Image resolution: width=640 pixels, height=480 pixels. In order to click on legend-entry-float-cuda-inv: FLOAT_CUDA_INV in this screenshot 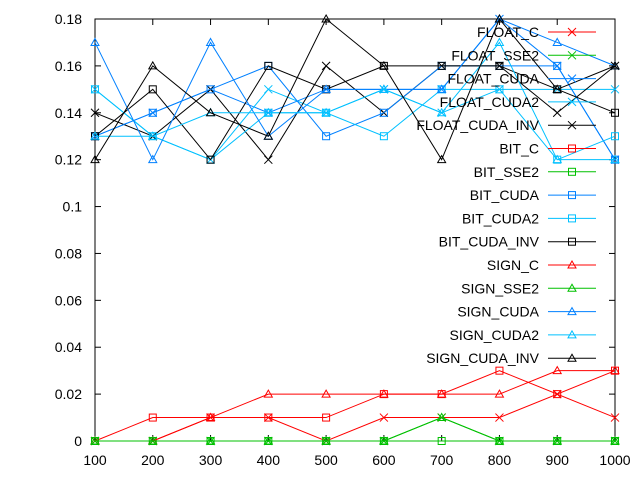, I will do `click(506, 125)`.